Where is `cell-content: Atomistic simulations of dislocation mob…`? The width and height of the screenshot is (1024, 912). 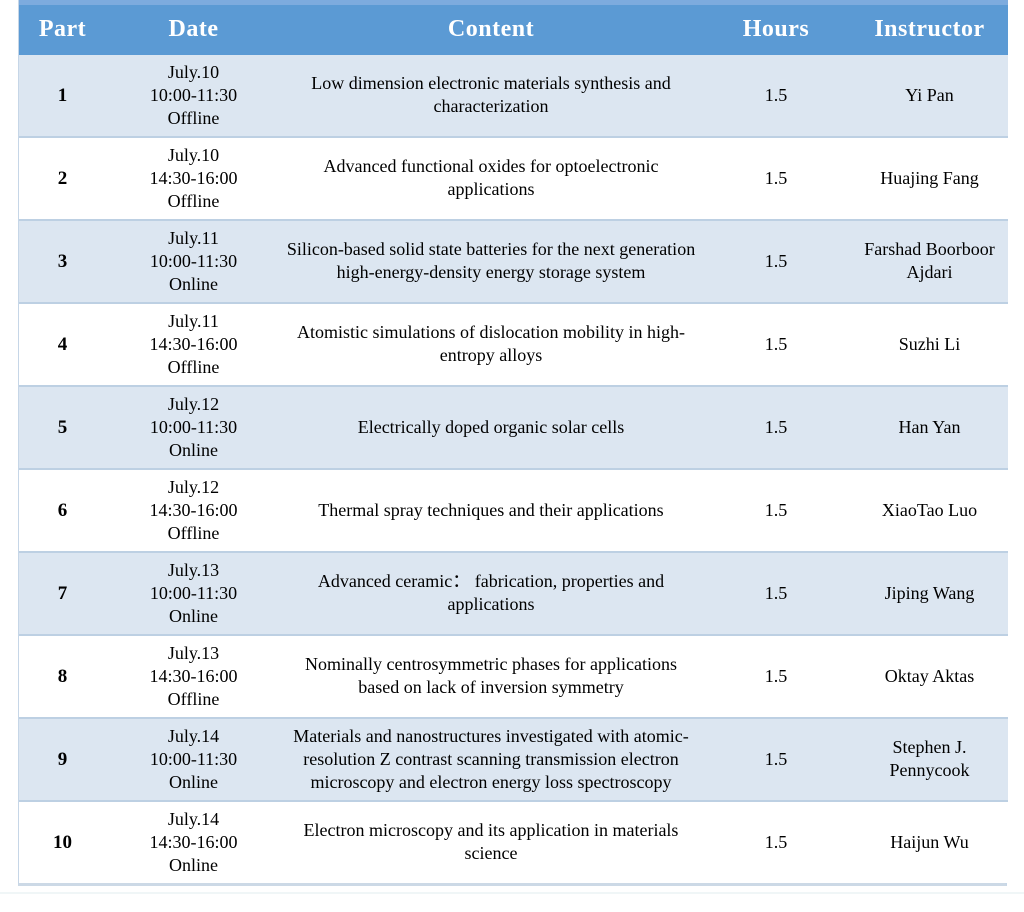 cell-content: Atomistic simulations of dislocation mob… is located at coordinates (491, 343).